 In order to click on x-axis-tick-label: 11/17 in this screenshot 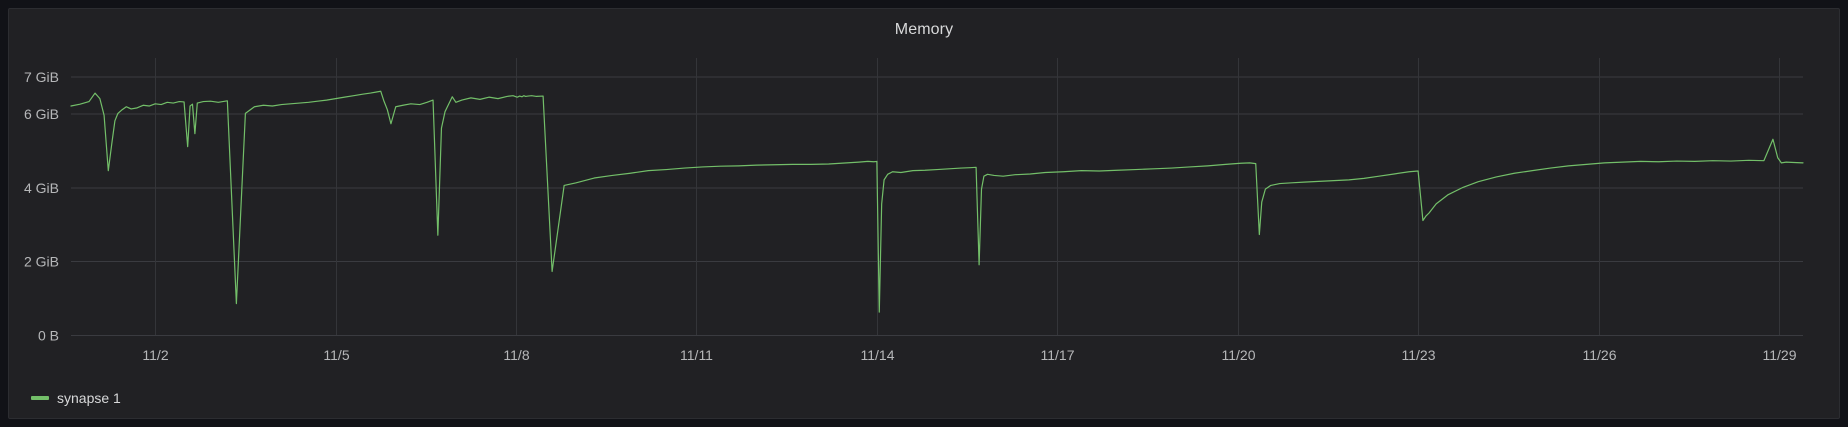, I will do `click(1058, 355)`.